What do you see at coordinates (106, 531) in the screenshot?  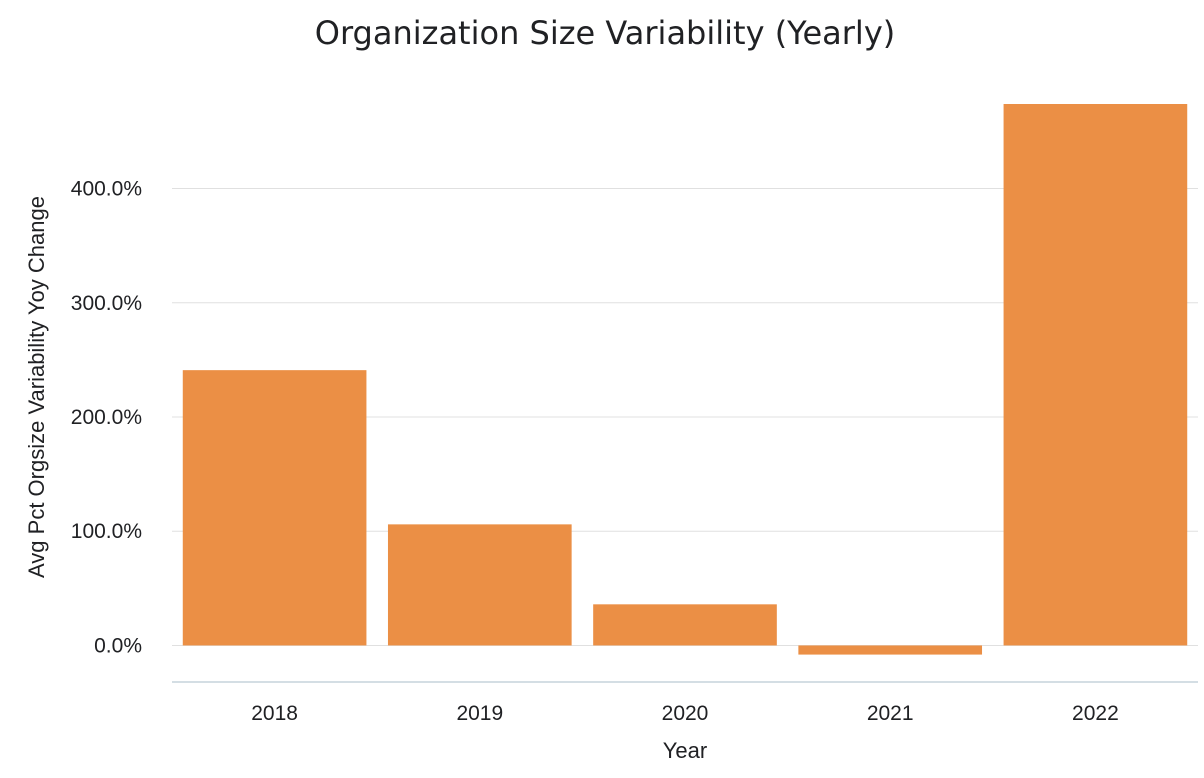 I see `y-tick-label: 100.0%` at bounding box center [106, 531].